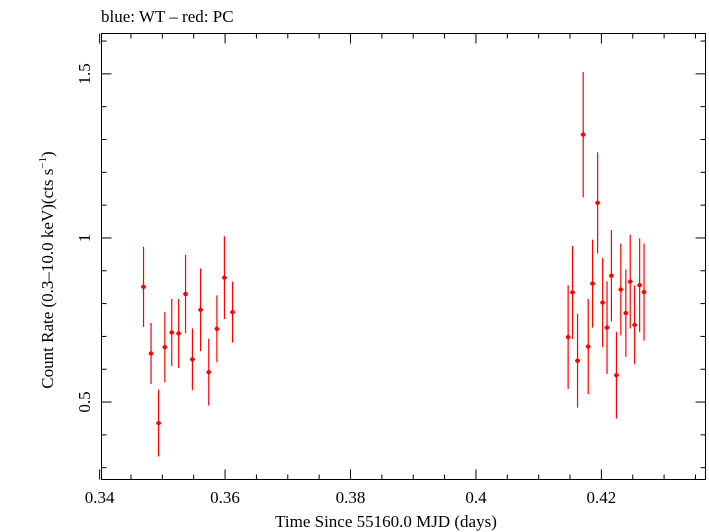 This screenshot has height=532, width=709. What do you see at coordinates (43, 163) in the screenshot?
I see `y-axis-label-superscript: −1` at bounding box center [43, 163].